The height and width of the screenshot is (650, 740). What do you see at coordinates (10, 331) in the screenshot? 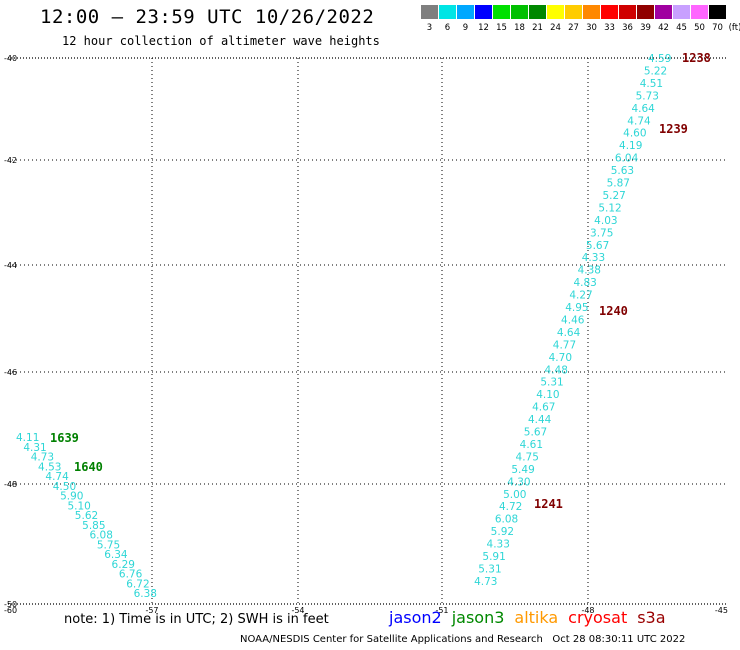
I see `latitude-labels: -40 -42 -44 -46 -48 -50` at bounding box center [10, 331].